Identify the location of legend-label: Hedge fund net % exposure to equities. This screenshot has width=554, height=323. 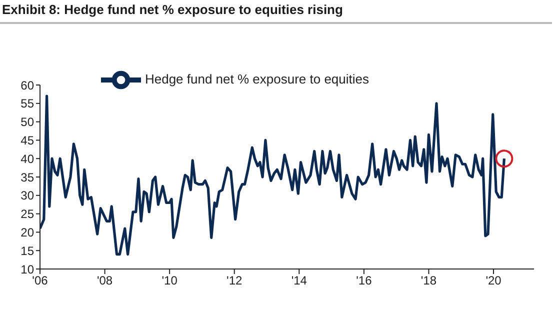
(257, 78).